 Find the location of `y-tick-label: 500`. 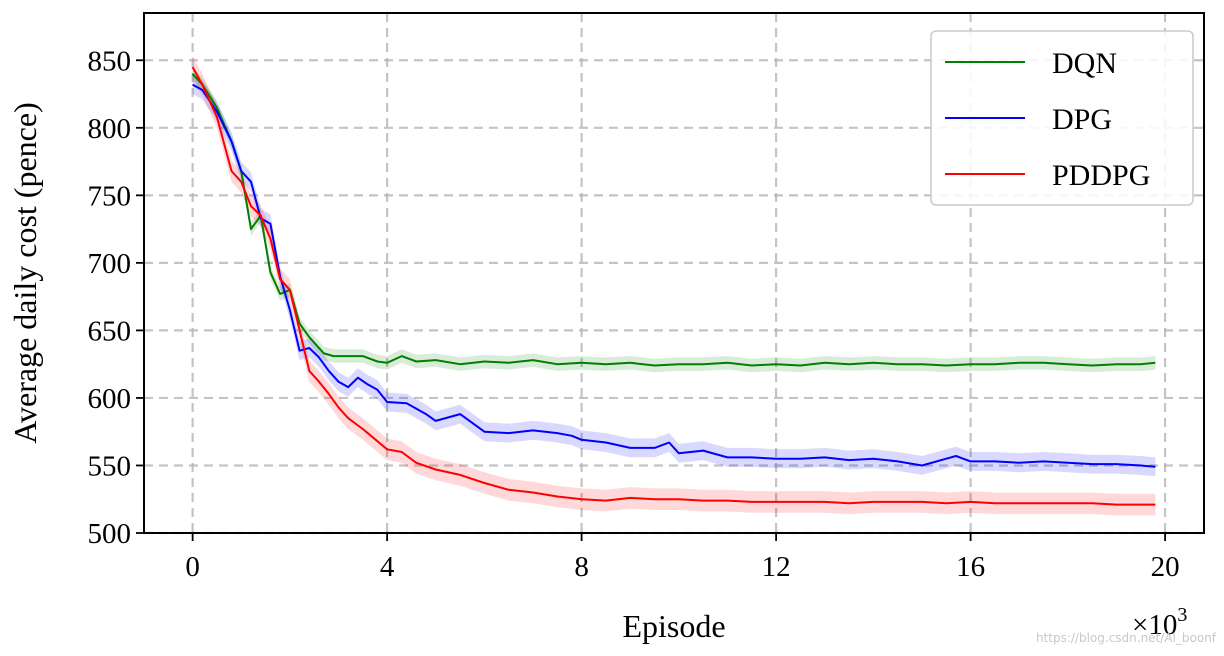

y-tick-label: 500 is located at coordinates (110, 534).